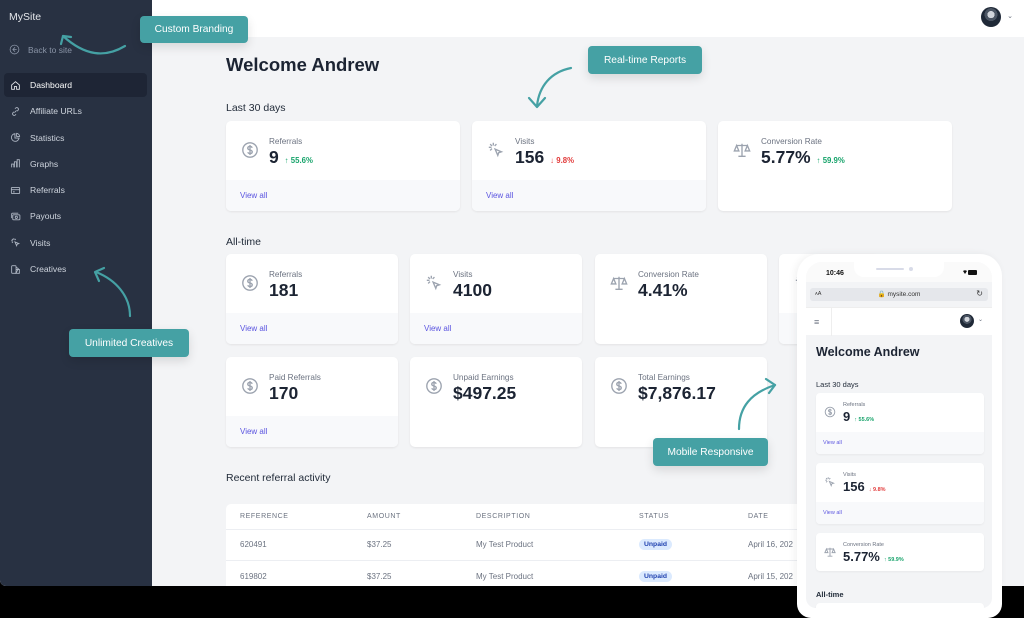  Describe the element at coordinates (274, 157) in the screenshot. I see `stat-number: 9` at that location.